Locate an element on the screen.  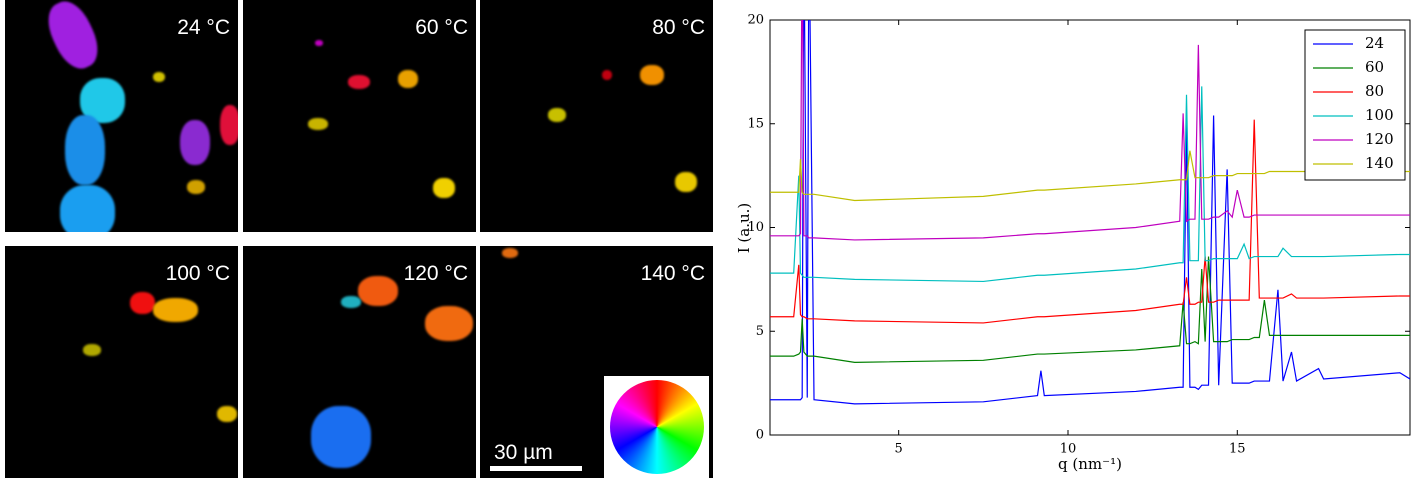
legend-label: 80 is located at coordinates (1374, 91).